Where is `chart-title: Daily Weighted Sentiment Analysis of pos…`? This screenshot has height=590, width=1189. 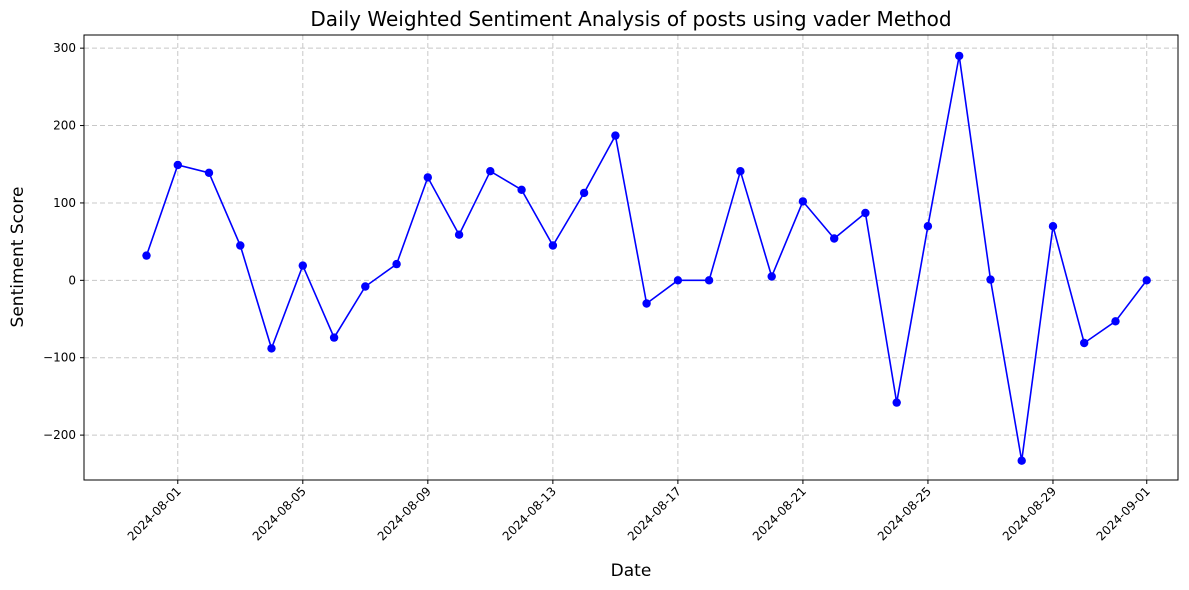 chart-title: Daily Weighted Sentiment Analysis of pos… is located at coordinates (630, 19).